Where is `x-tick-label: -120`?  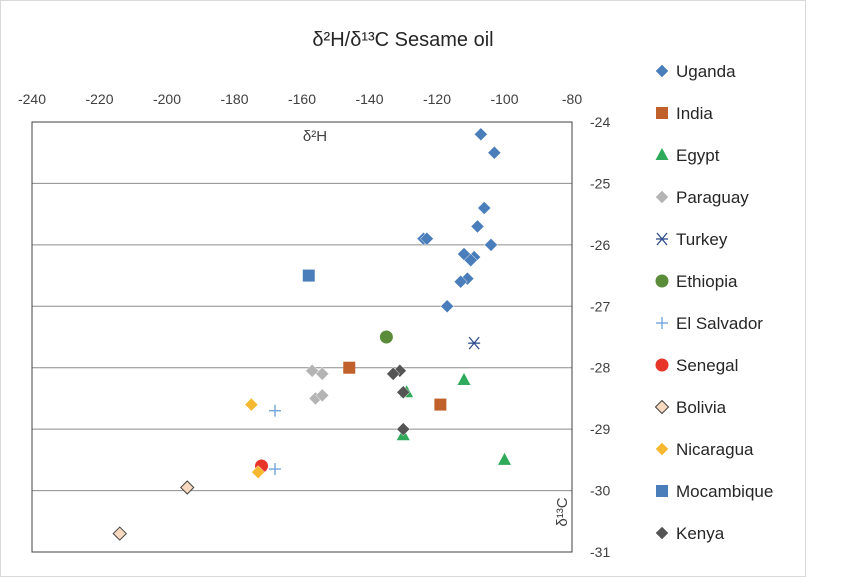 x-tick-label: -120 is located at coordinates (437, 99).